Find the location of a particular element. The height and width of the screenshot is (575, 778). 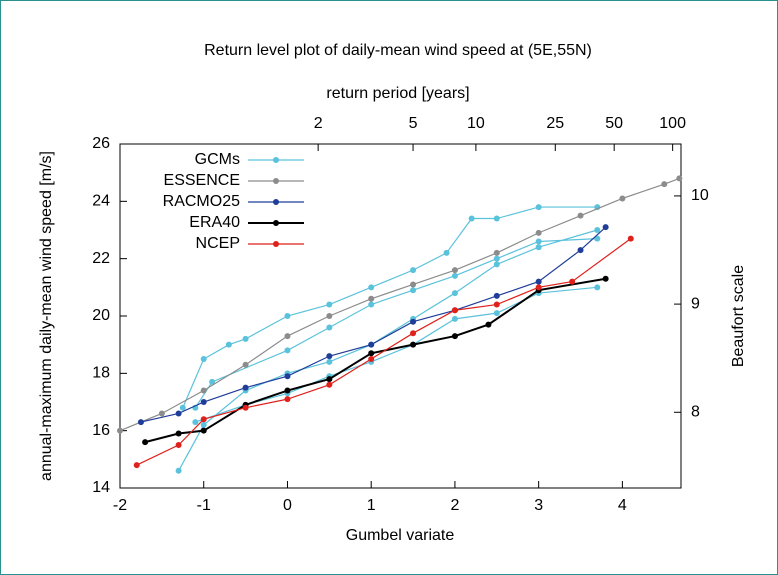

legend-label: ERA40 is located at coordinates (214, 222).